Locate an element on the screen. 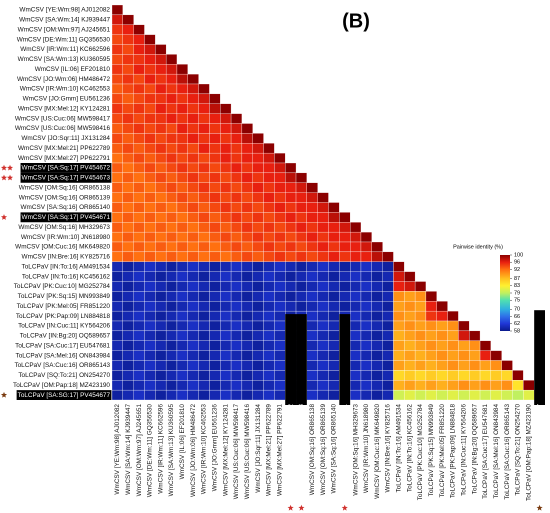  column-label: ToLCPaV [SA:Mel:16] ON843984 is located at coordinates (496, 451).